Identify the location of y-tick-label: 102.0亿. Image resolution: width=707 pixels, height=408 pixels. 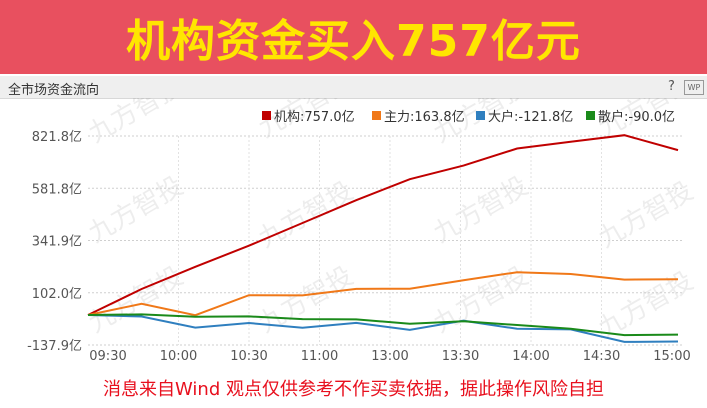
(57, 294).